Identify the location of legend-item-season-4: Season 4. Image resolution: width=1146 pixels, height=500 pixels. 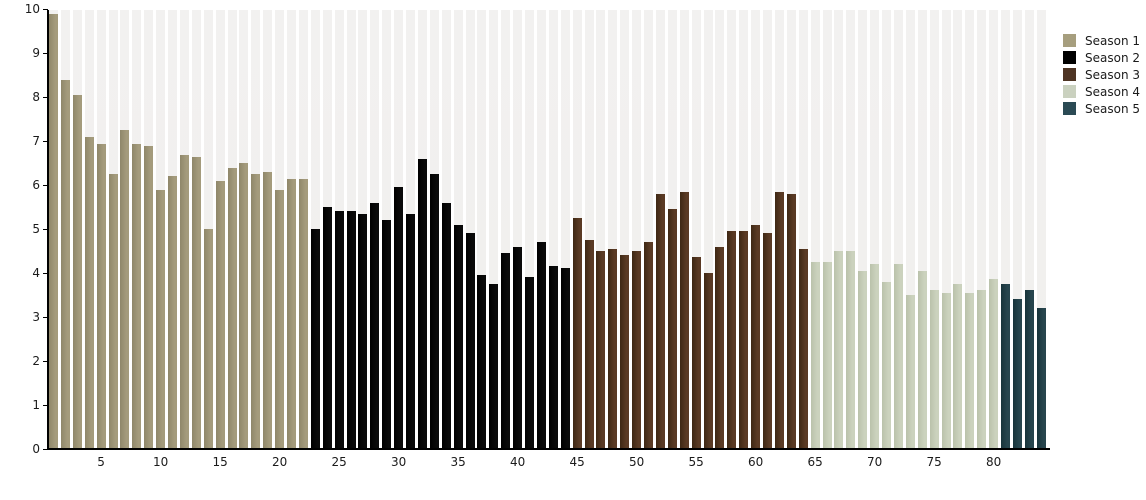
(1101, 91).